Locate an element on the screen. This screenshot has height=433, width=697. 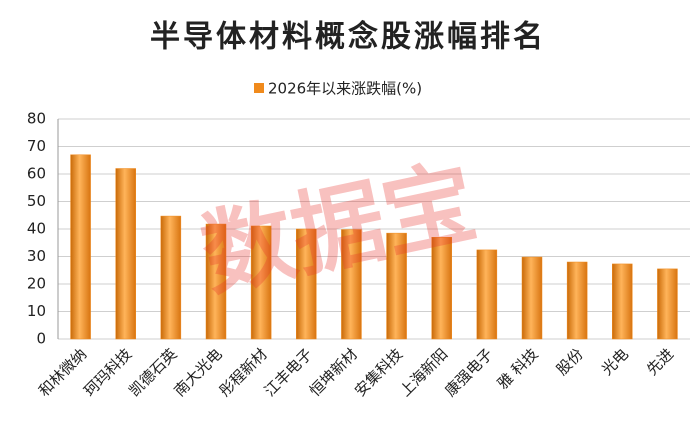
x-tick-label: 彤程新材 is located at coordinates (243, 372).